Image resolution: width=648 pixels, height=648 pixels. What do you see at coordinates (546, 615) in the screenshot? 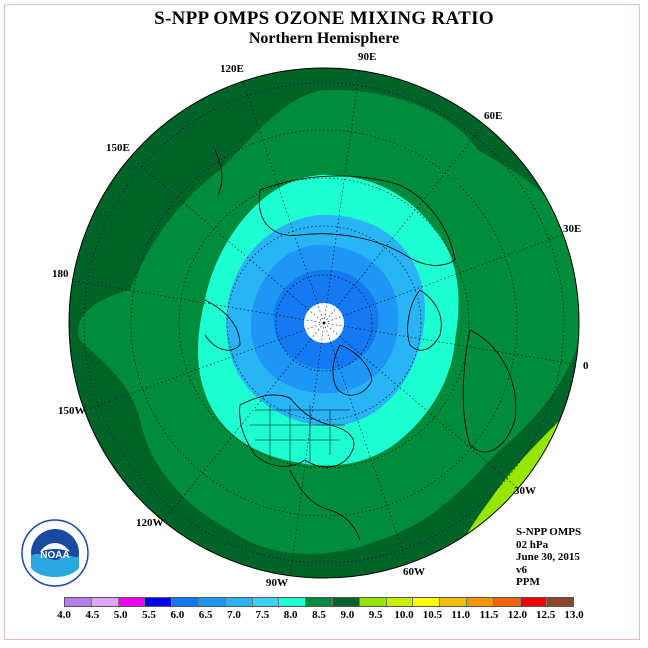
I see `colorbar-tick-label: 12.5` at bounding box center [546, 615].